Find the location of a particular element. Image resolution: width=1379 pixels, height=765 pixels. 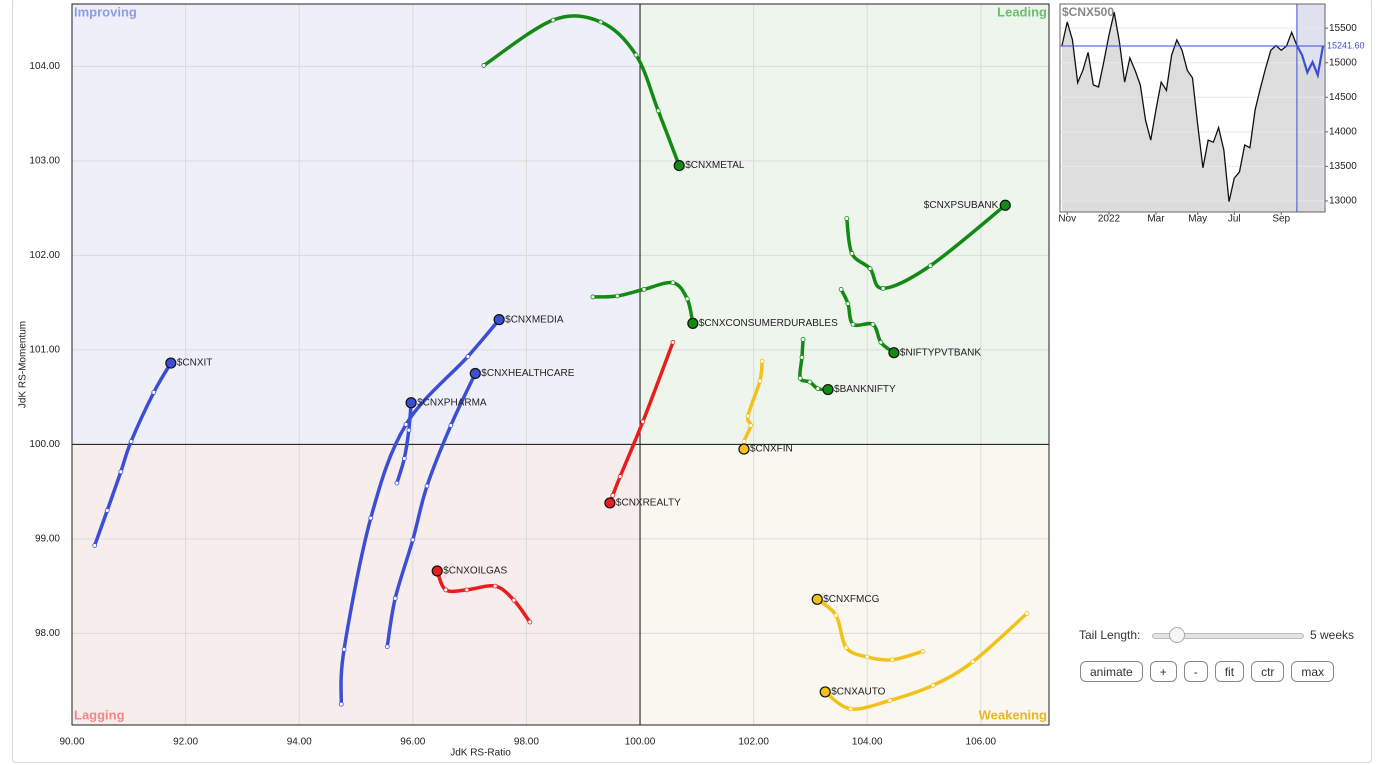

x-tick-label: 102.00 is located at coordinates (753, 742).